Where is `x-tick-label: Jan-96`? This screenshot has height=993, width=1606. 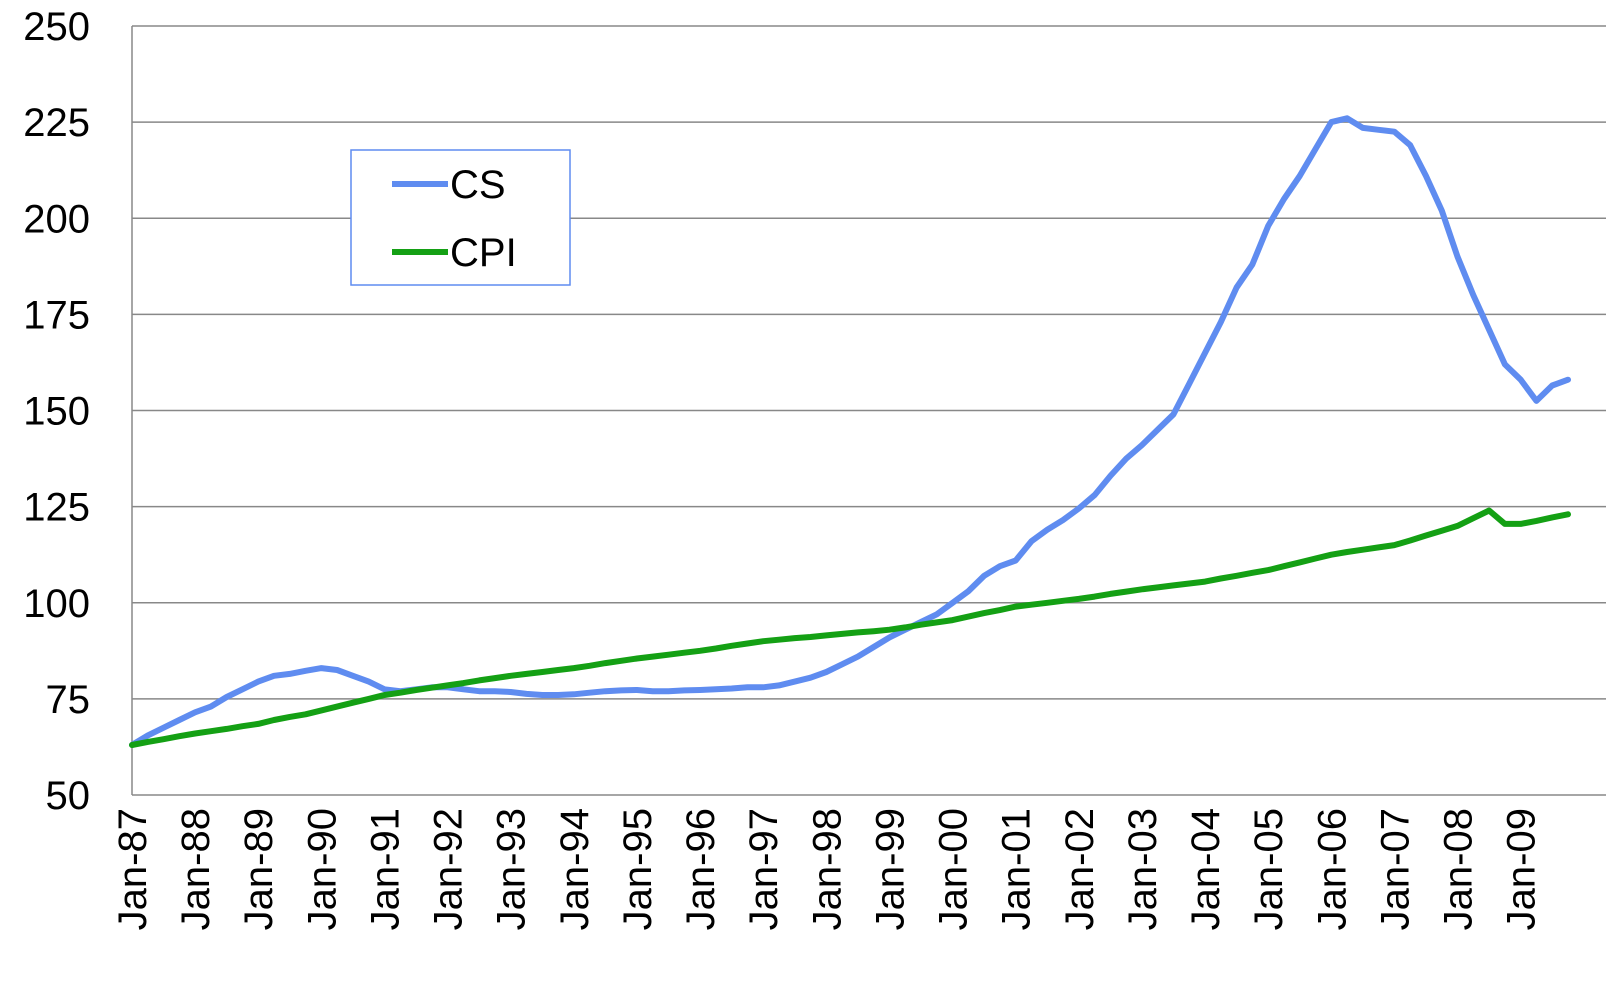
x-tick-label: Jan-96 is located at coordinates (701, 869).